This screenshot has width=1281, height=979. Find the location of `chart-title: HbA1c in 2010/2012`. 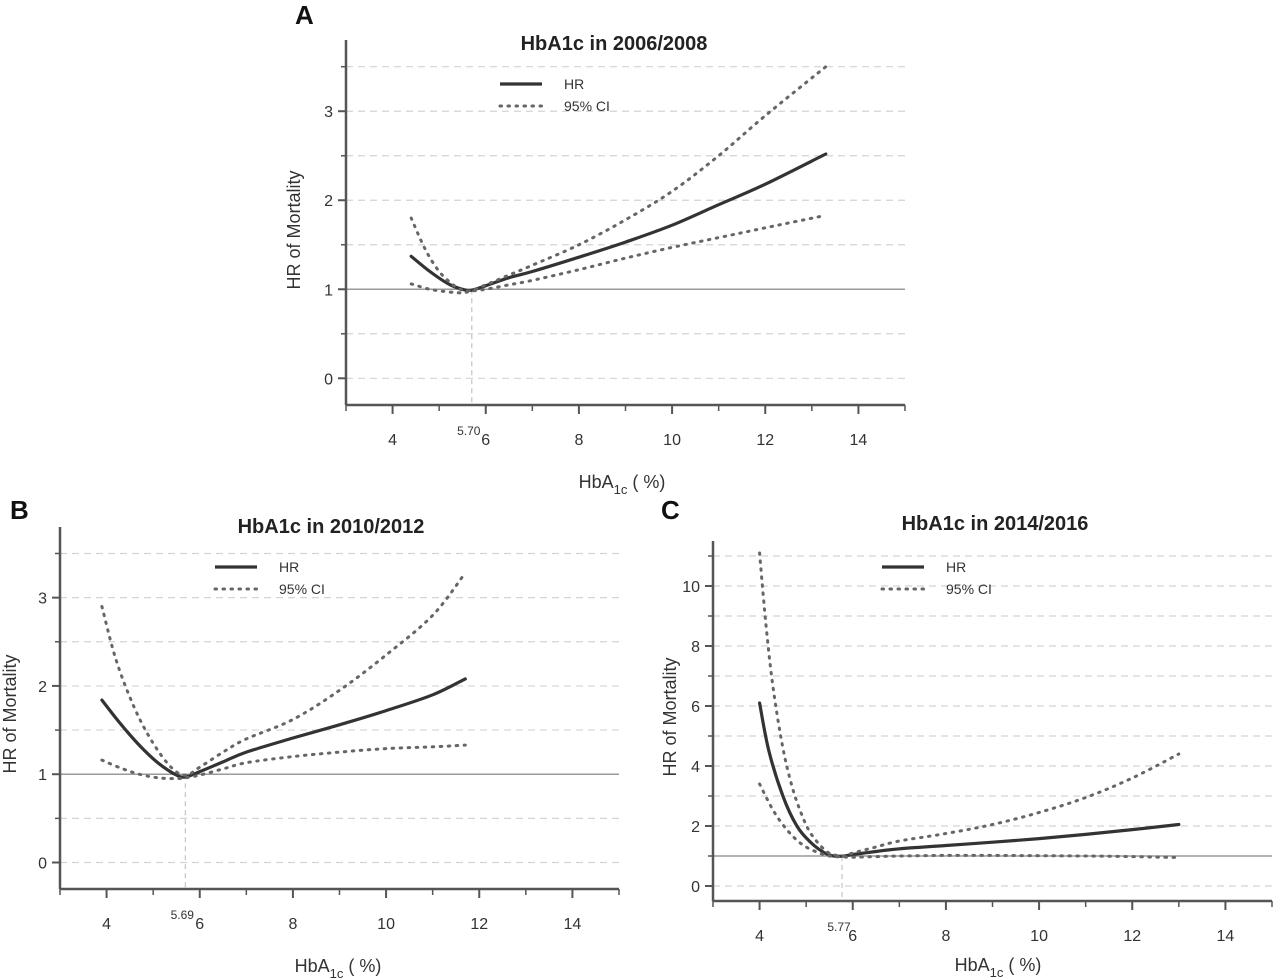

chart-title: HbA1c in 2010/2012 is located at coordinates (331, 527).